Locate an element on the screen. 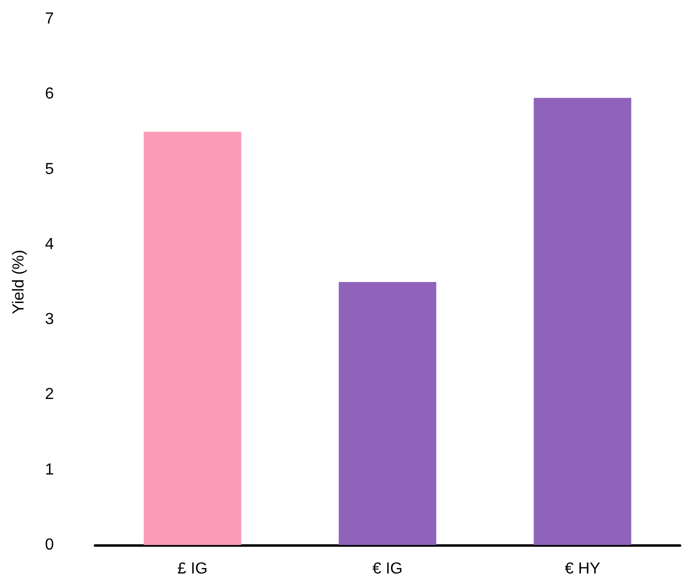 The width and height of the screenshot is (686, 585). y-tick-label: 6 is located at coordinates (49, 94).